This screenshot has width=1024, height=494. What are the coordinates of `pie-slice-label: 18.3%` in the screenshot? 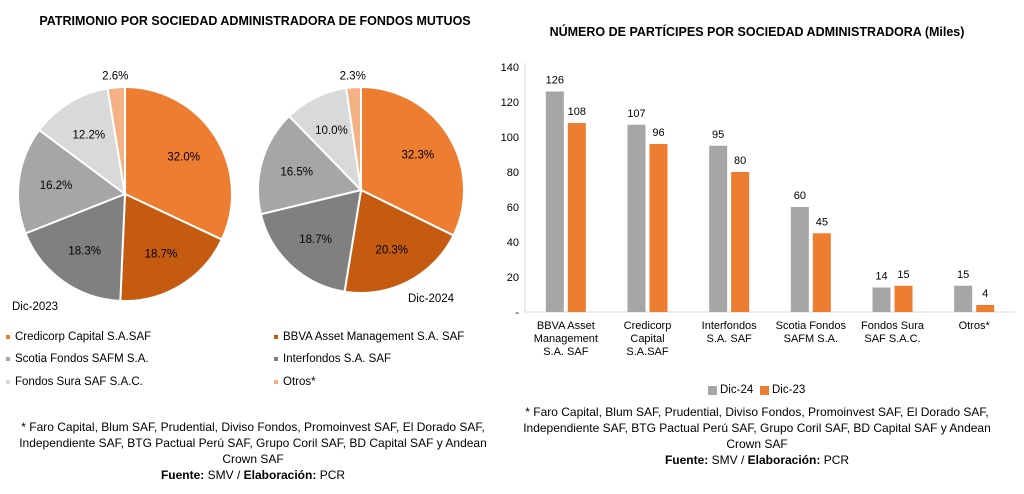 It's located at (84, 252).